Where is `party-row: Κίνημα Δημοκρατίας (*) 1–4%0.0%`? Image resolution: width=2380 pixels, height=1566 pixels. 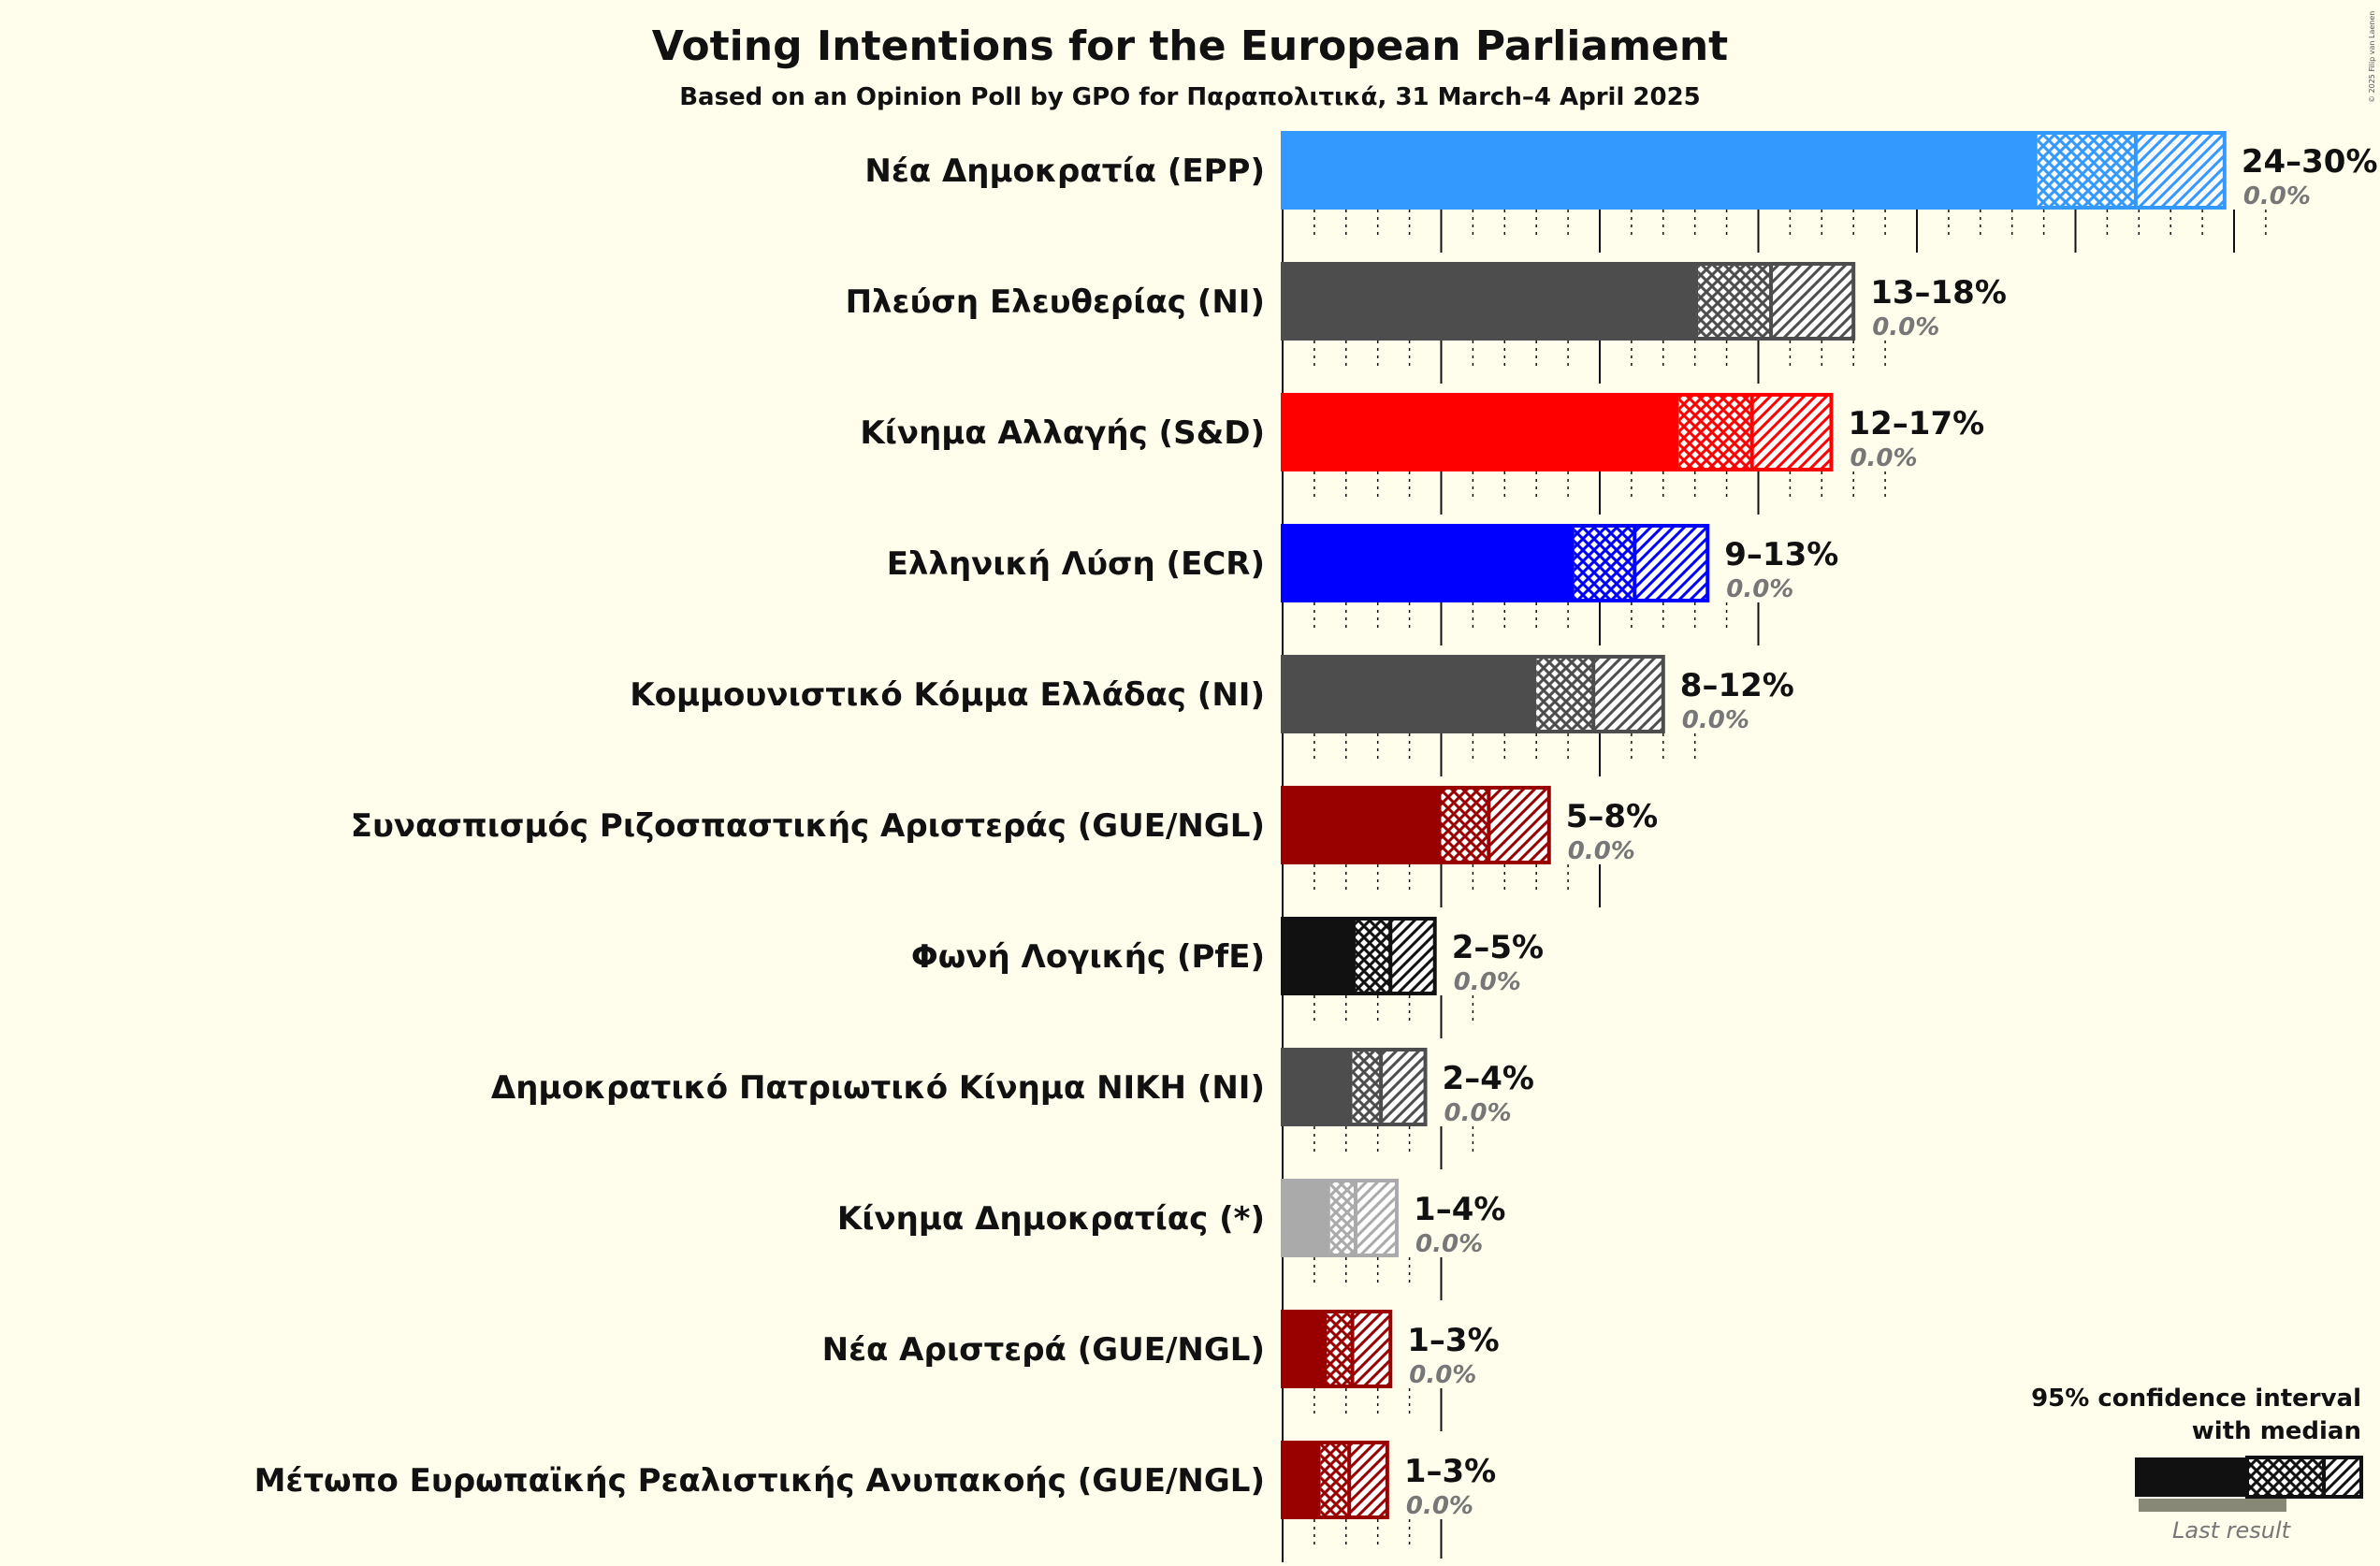 party-row: Κίνημα Δημοκρατίας (*) 1–4%0.0% is located at coordinates (1171, 1218).